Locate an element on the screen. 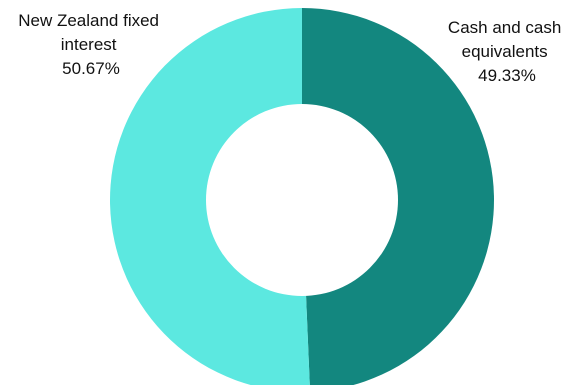 The image size is (587, 385). slice-label-cash: Cash and cash equivalents 49.33% is located at coordinates (507, 51).